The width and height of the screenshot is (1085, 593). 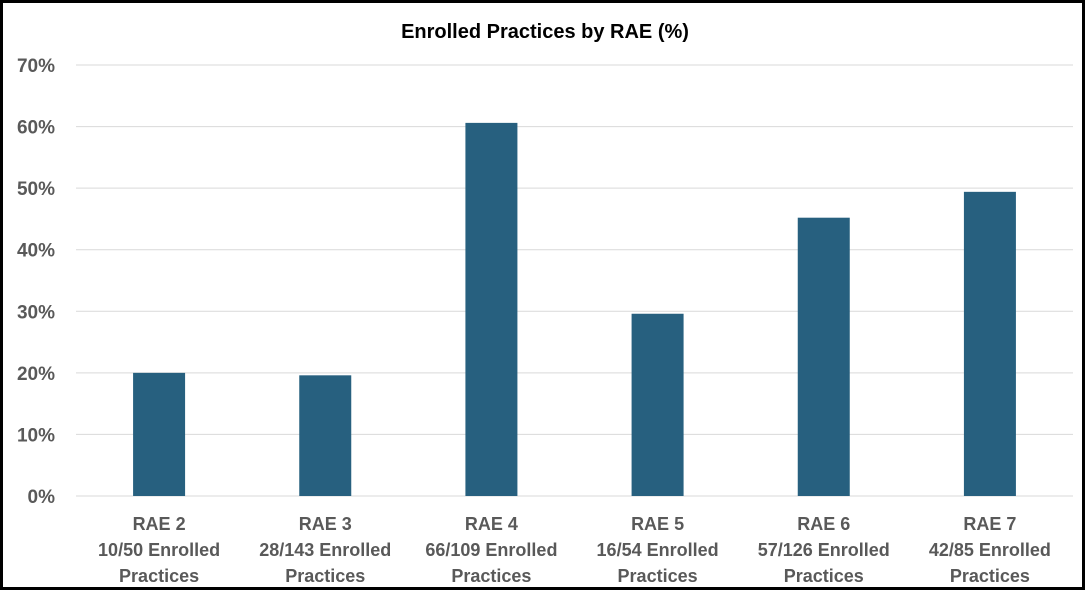 I want to click on x-tick-label: RAE 4 66/109 Enrolled Practices, so click(x=491, y=550).